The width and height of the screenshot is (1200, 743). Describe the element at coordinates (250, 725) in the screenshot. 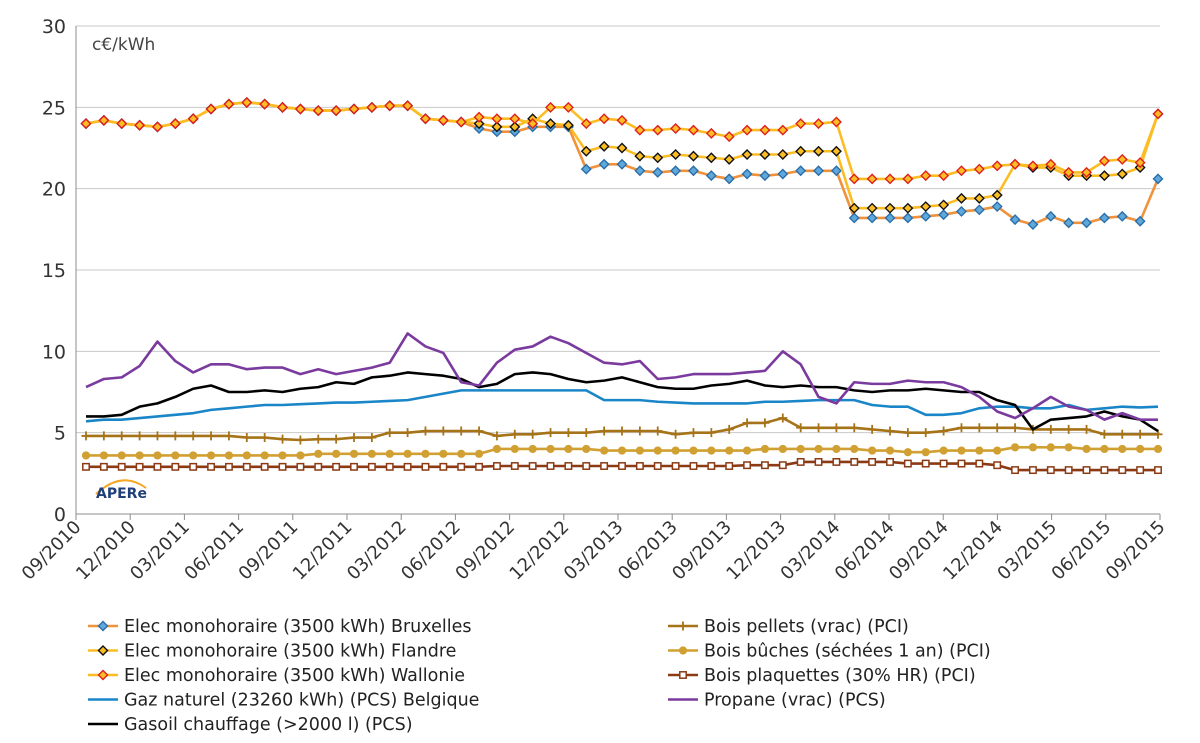

I see `legend-item: Gasoil chauffage (>2000 l) (PCS)` at that location.